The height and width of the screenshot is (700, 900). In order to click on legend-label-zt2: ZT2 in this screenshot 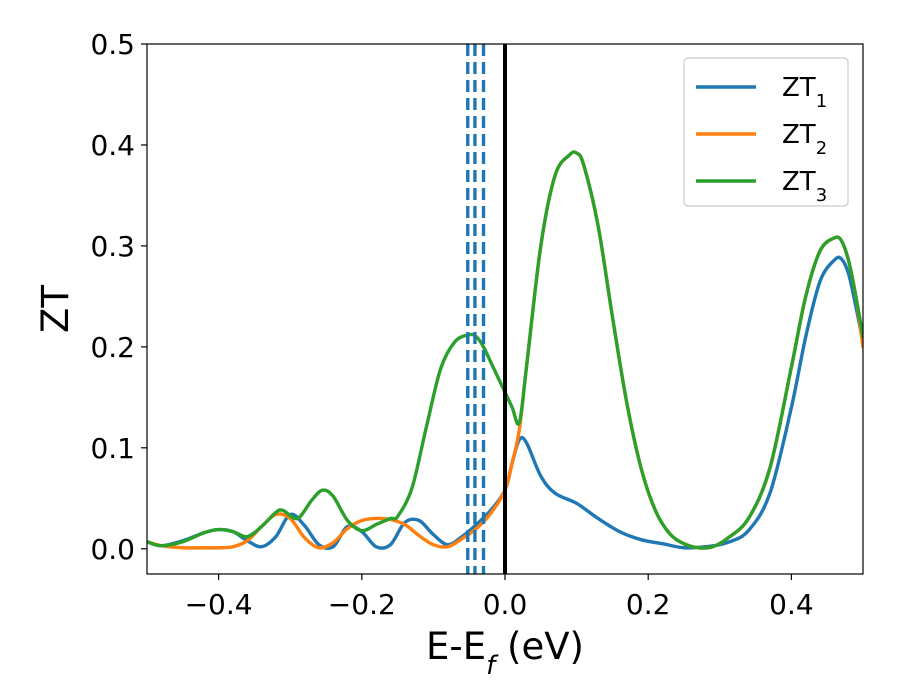, I will do `click(804, 139)`.